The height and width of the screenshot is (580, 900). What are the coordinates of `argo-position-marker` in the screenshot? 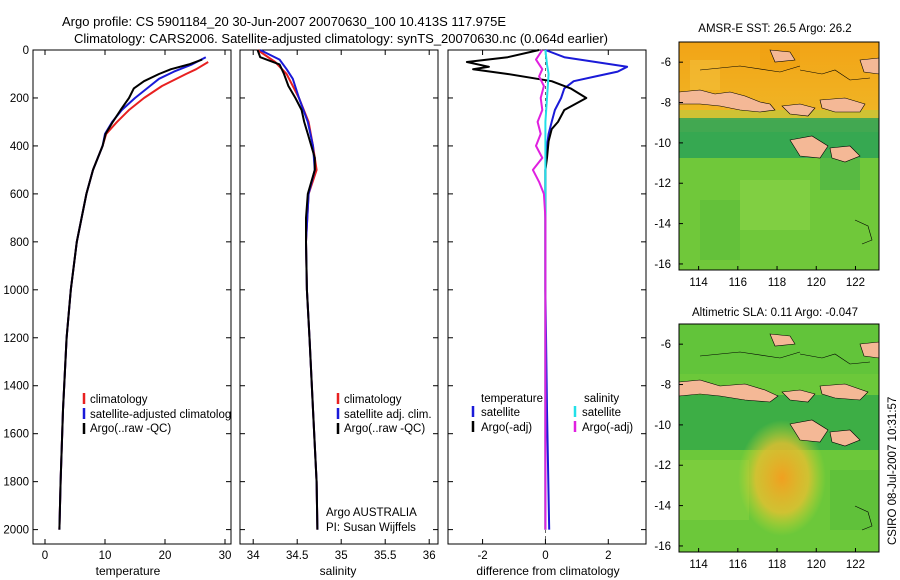 It's located at (776, 13).